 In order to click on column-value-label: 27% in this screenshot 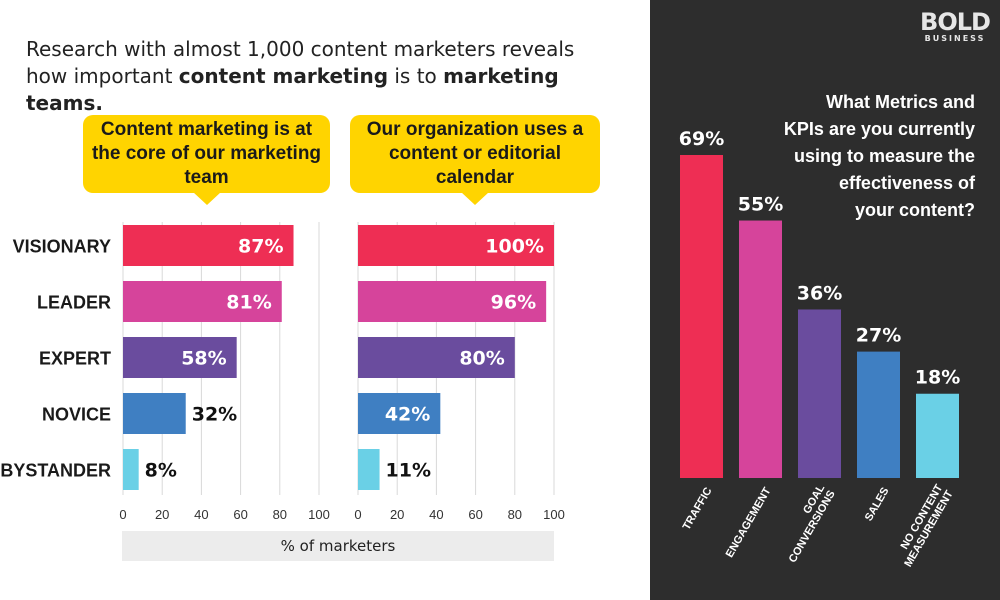, I will do `click(878, 336)`.